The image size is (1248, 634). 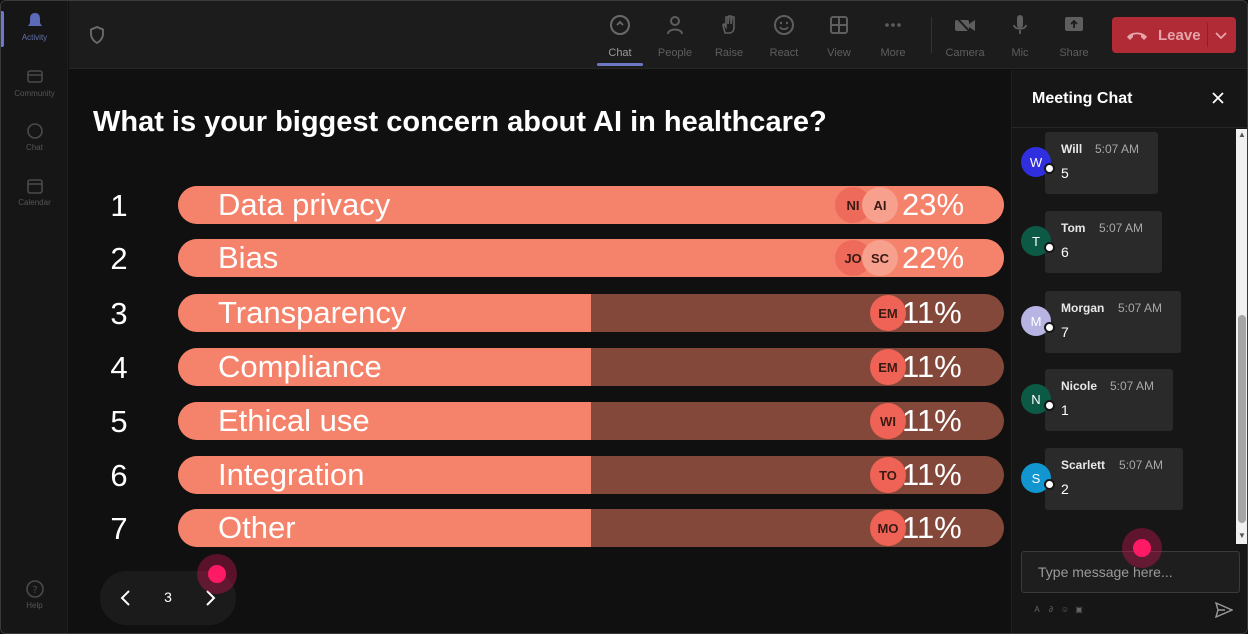 I want to click on toolbar-mic-button: Mic, so click(x=1020, y=35).